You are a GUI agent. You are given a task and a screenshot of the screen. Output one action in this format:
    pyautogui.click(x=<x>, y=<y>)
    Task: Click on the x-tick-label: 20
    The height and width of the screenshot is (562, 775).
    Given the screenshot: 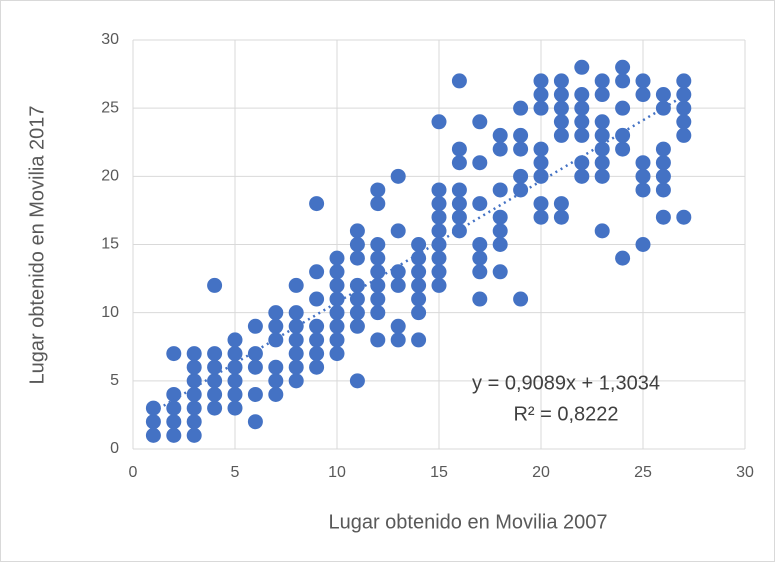 What is the action you would take?
    pyautogui.click(x=541, y=472)
    